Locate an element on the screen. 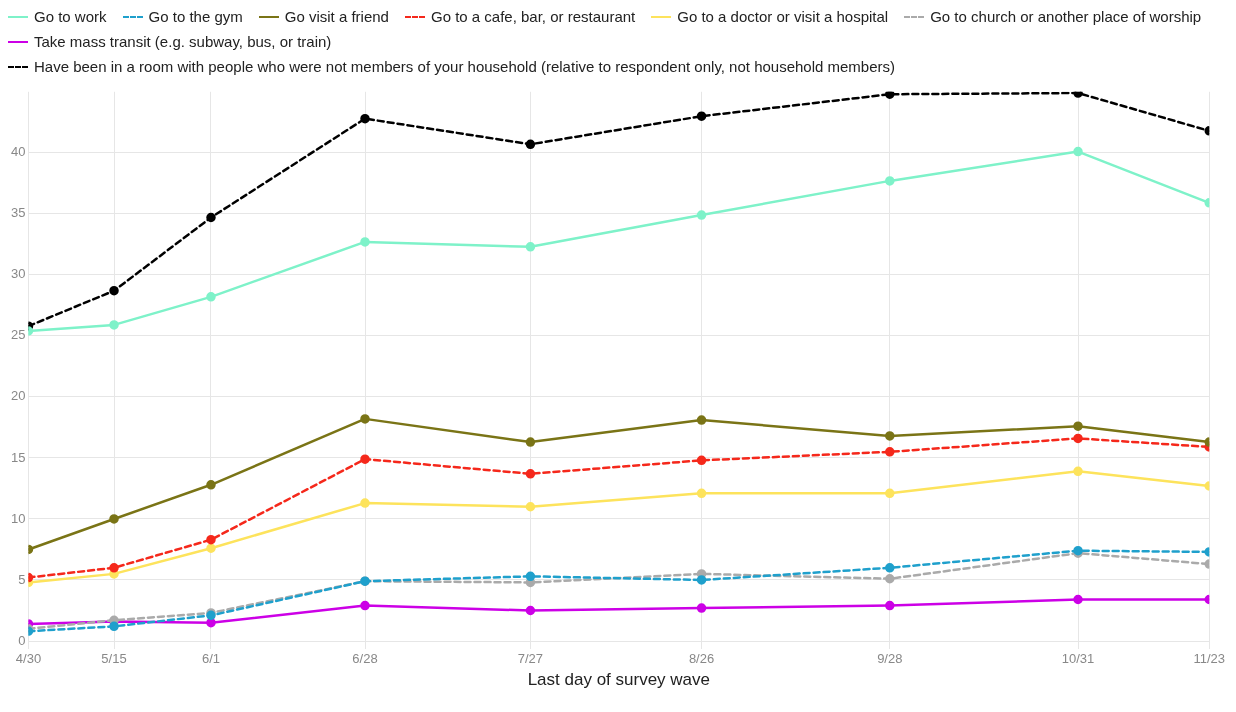 This screenshot has height=712, width=1236. x-tick-label: 5/15 is located at coordinates (114, 659).